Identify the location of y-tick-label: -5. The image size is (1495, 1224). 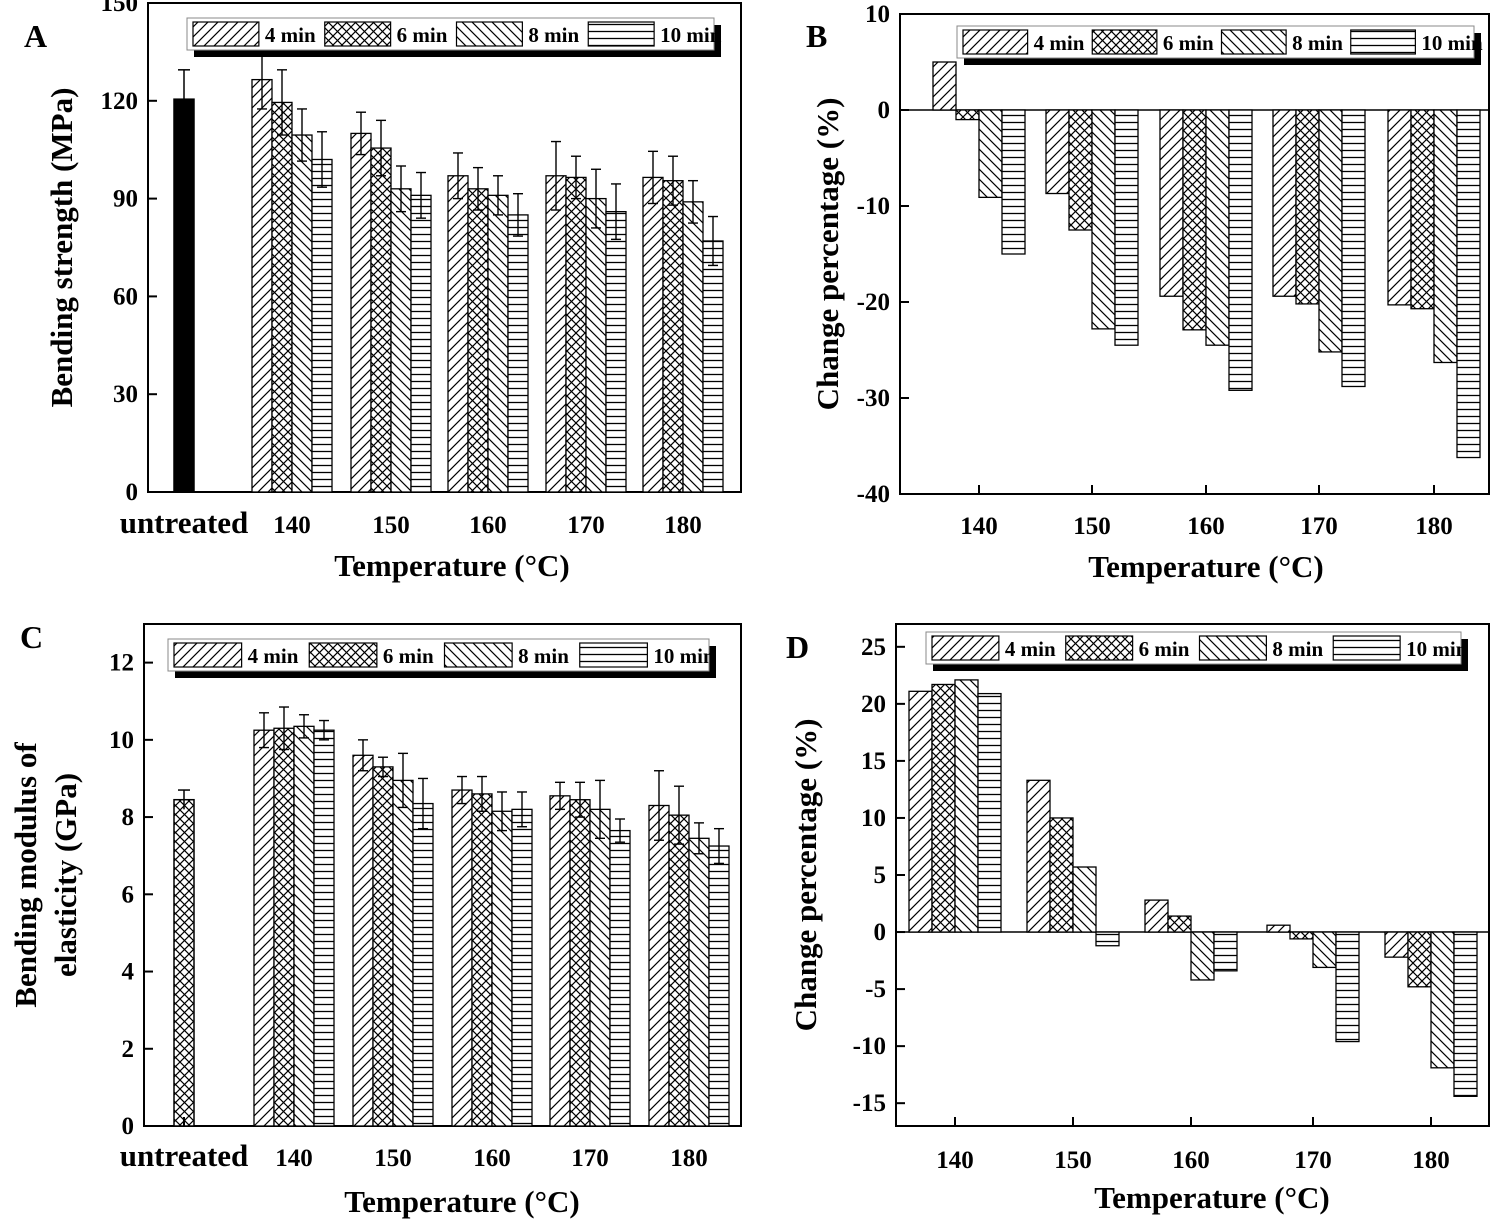
(875, 989).